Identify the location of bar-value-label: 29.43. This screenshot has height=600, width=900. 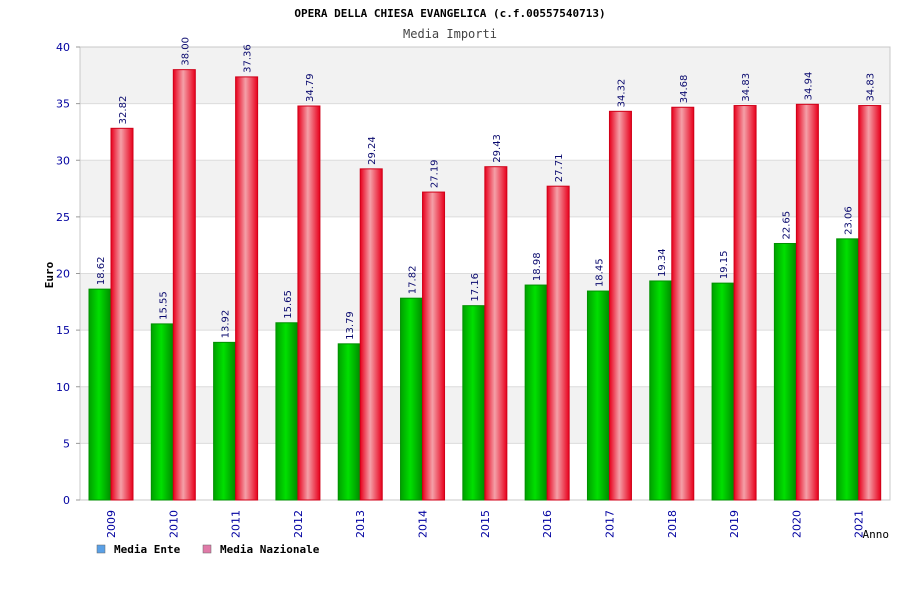
(497, 148).